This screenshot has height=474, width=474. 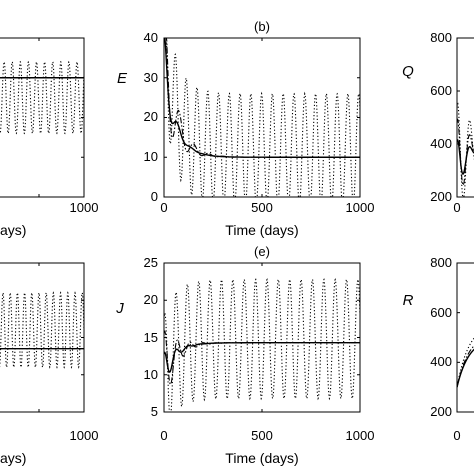 What do you see at coordinates (151, 262) in the screenshot?
I see `y-tick-label: 25` at bounding box center [151, 262].